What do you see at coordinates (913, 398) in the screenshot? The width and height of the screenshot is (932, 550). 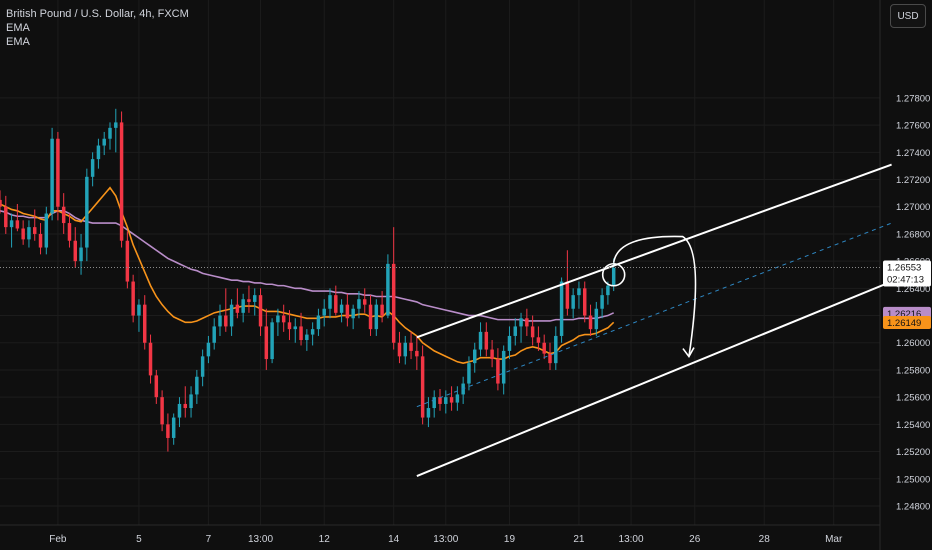 I see `y-tick-label: 1.25600` at bounding box center [913, 398].